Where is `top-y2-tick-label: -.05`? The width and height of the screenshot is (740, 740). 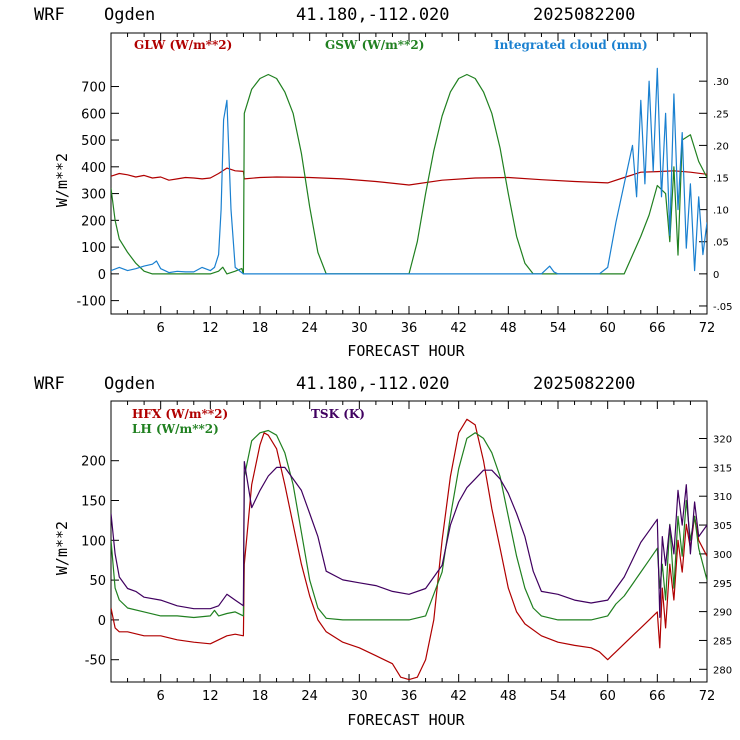
top-y2-tick-label: -.05 is located at coordinates (723, 307).